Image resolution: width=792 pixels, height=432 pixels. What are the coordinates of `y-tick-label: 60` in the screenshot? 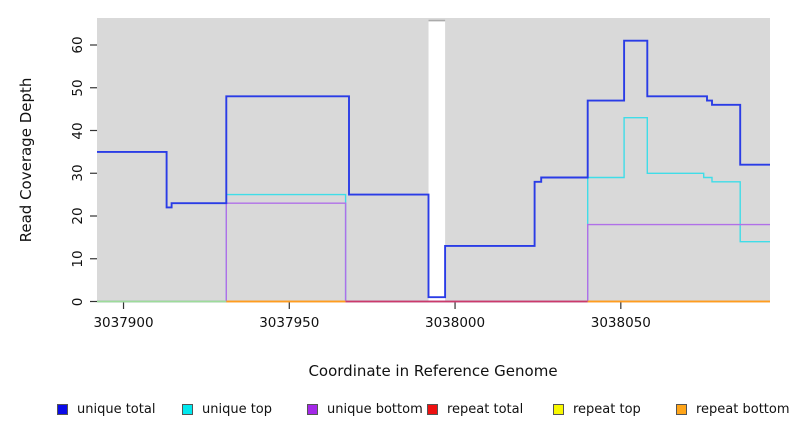 It's located at (78, 45).